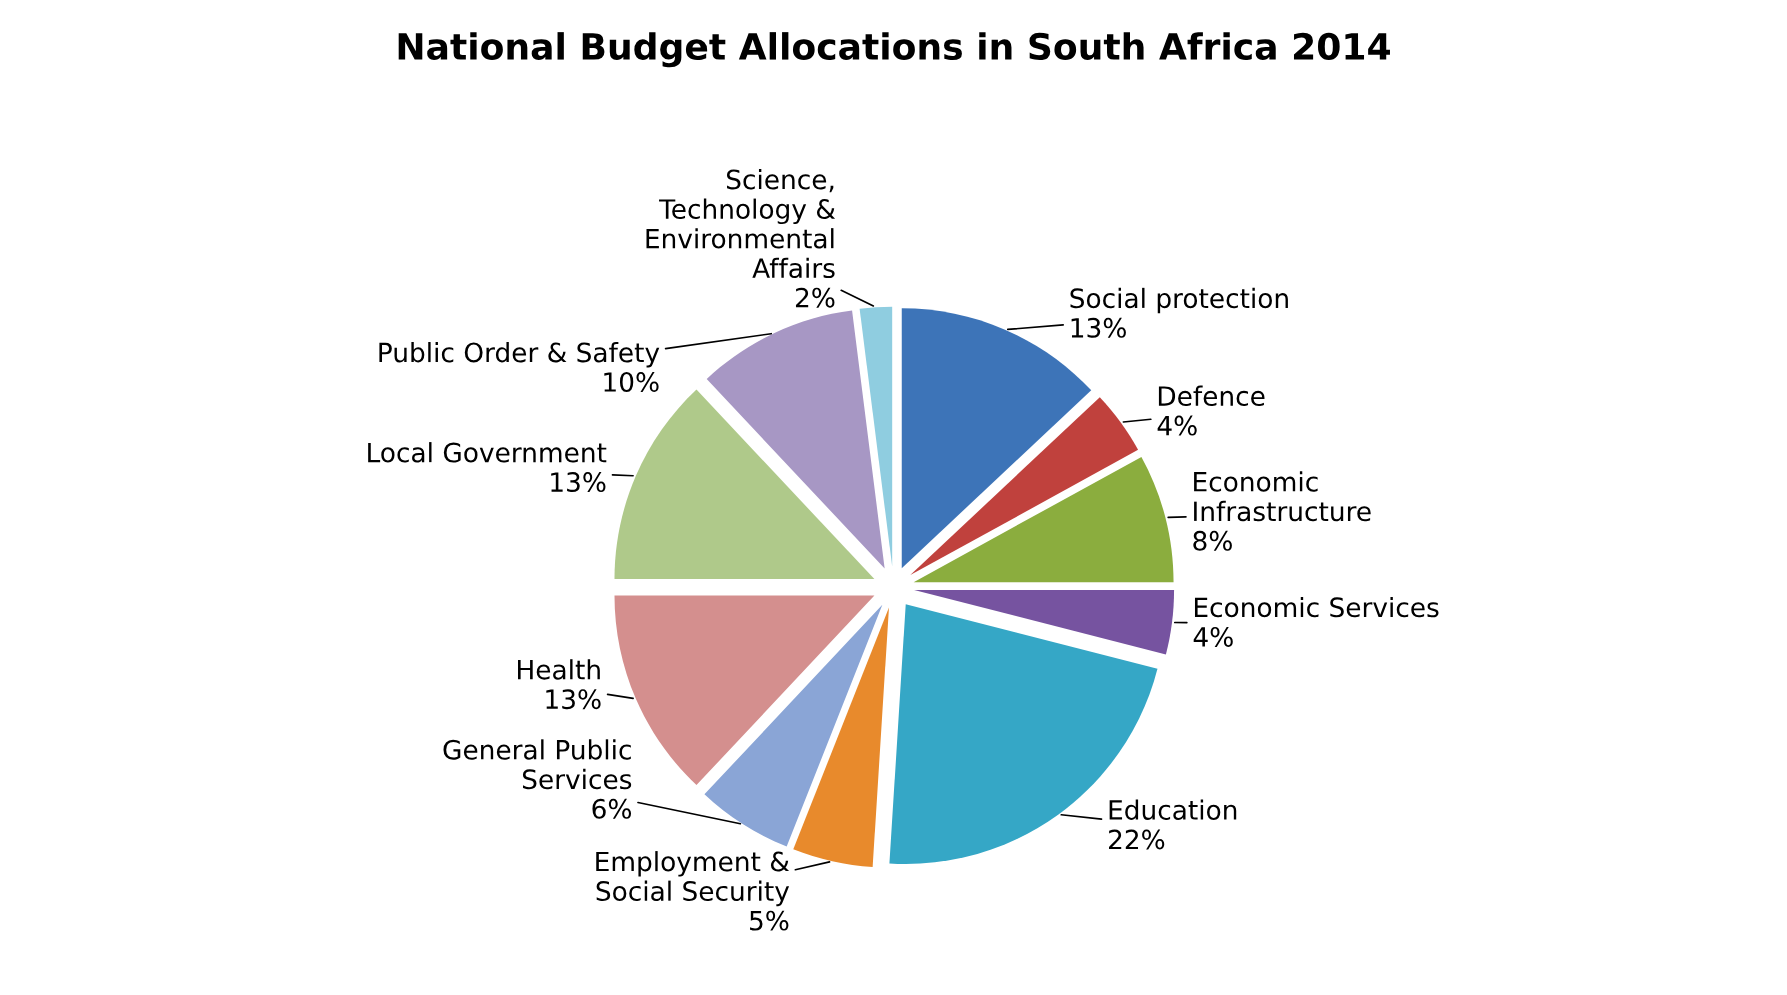  I want to click on slice-label: Social protection, so click(1179, 300).